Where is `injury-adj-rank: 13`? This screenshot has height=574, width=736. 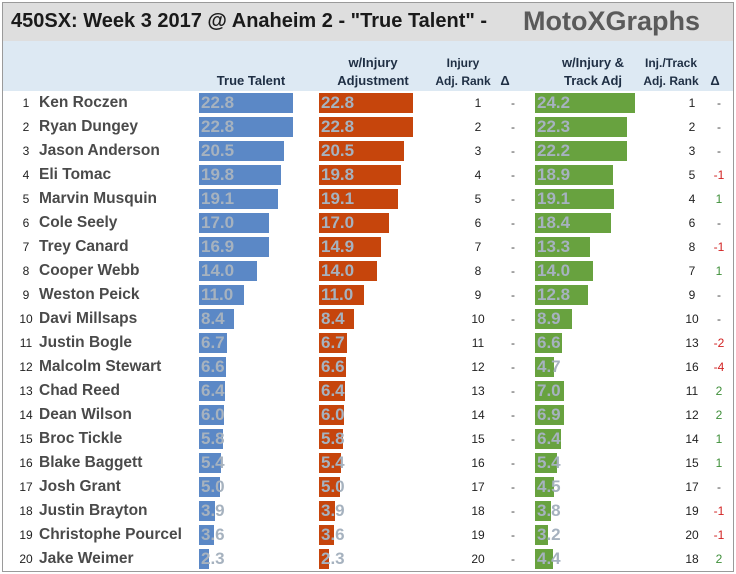
injury-adj-rank: 13 is located at coordinates (478, 391).